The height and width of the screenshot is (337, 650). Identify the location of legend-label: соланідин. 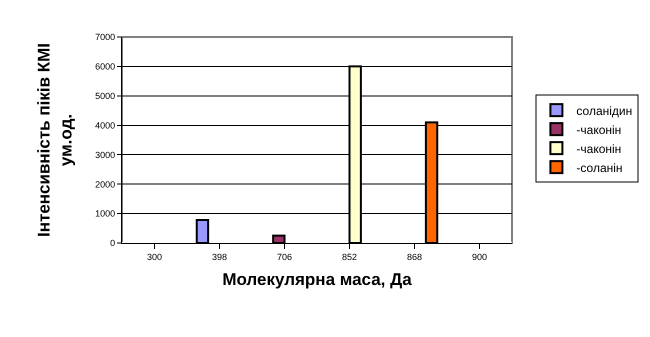
(604, 111).